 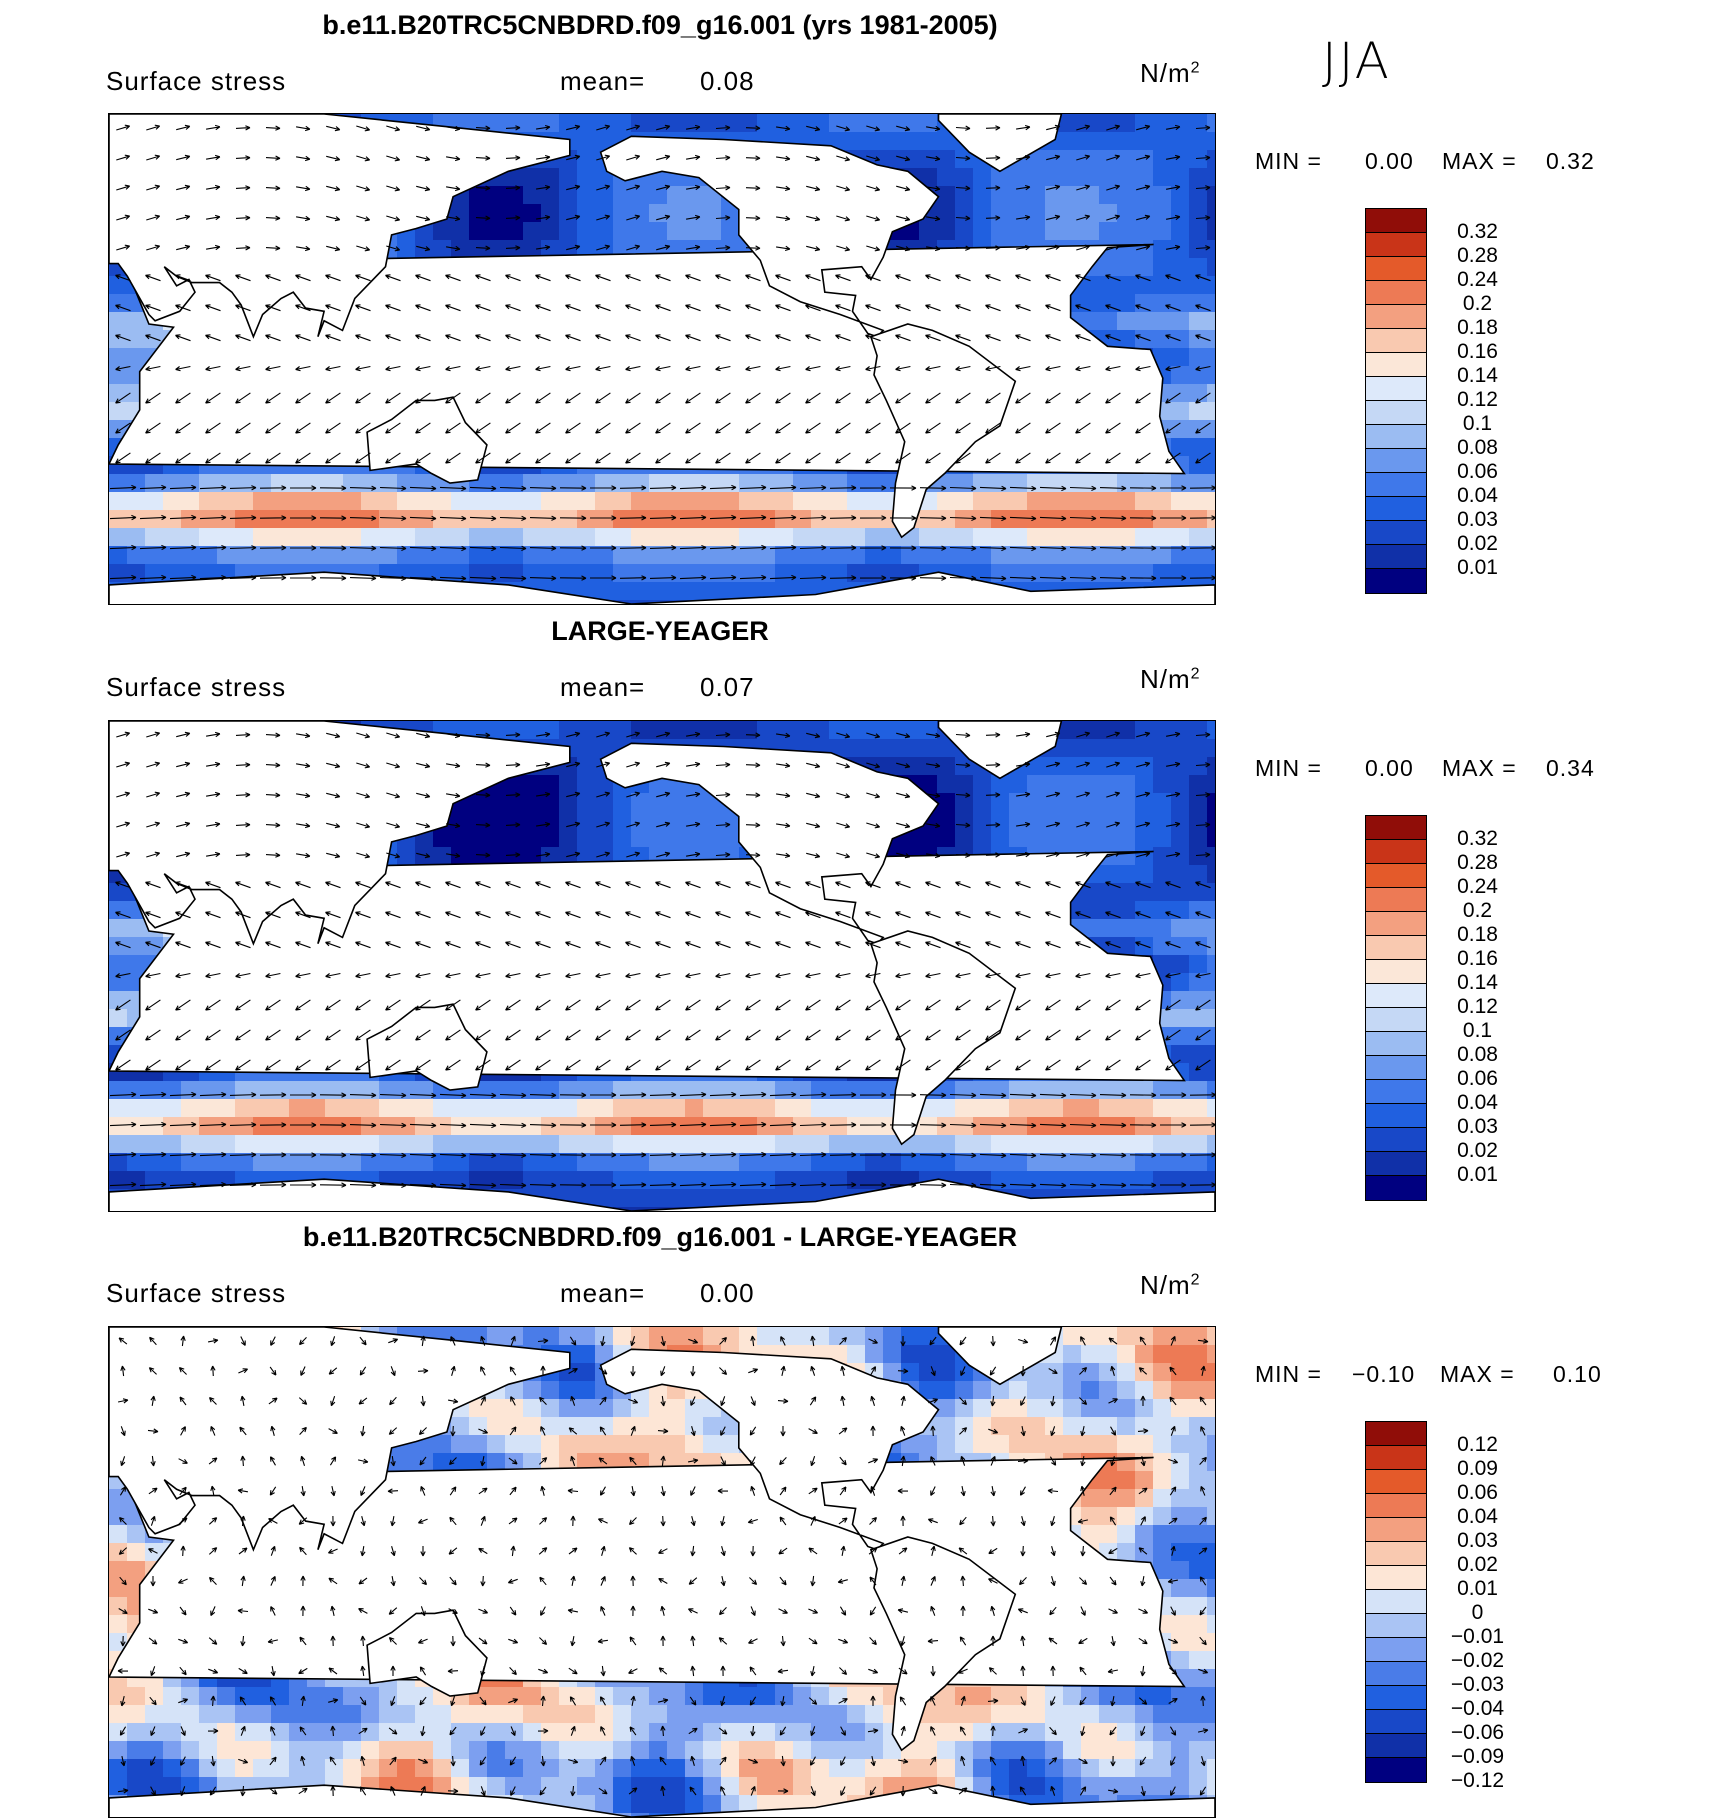 What do you see at coordinates (1477, 910) in the screenshot?
I see `colorbar-tick-label: 0.2` at bounding box center [1477, 910].